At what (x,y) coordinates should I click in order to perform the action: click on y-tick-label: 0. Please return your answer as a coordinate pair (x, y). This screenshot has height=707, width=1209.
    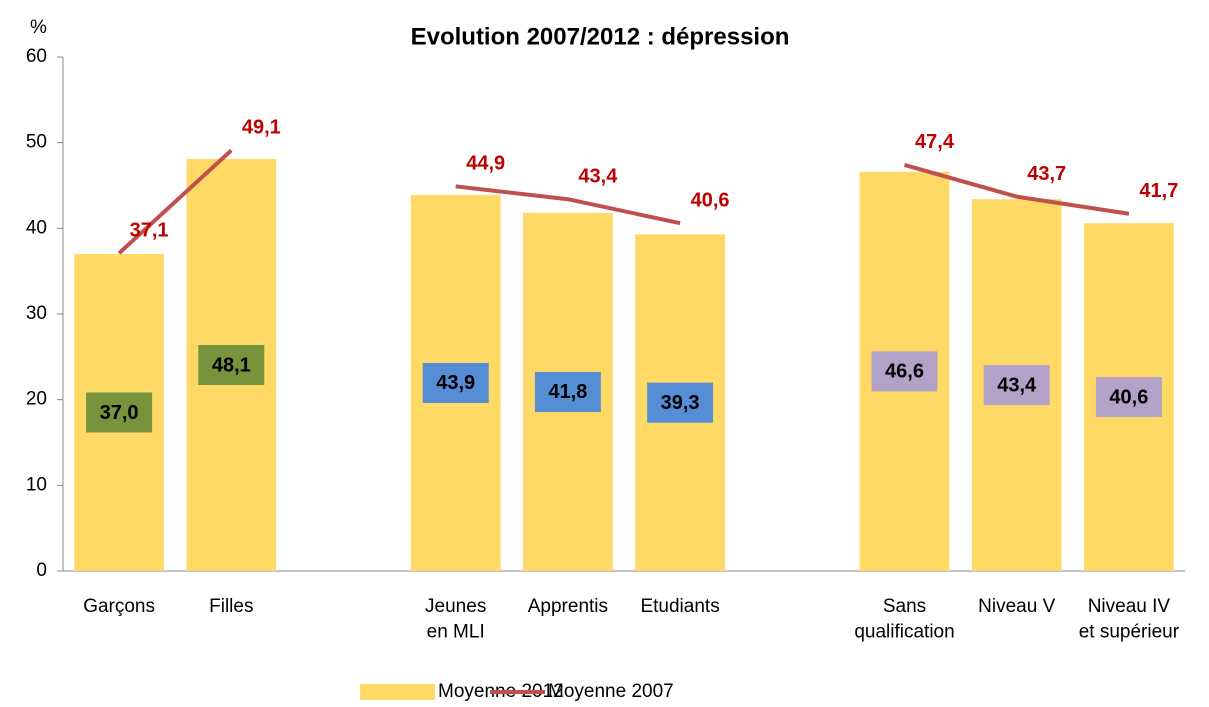
    Looking at the image, I should click on (41, 570).